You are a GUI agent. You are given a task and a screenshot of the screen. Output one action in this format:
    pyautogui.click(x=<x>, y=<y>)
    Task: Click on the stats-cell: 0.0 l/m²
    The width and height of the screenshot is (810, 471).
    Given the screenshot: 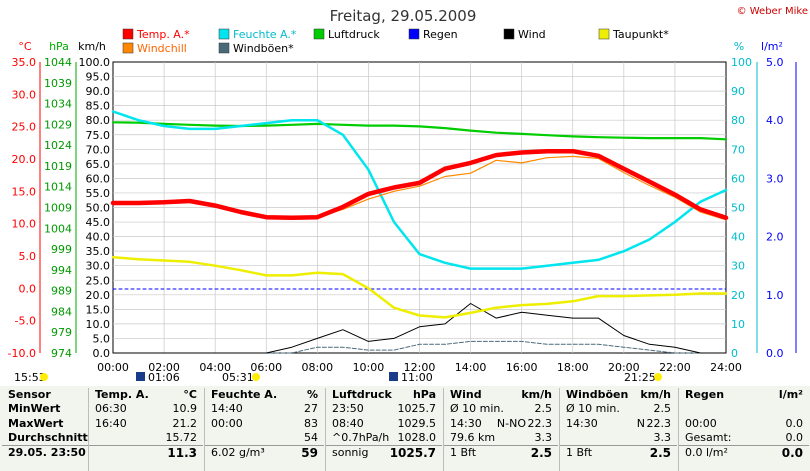 What is the action you would take?
    pyautogui.click(x=706, y=453)
    